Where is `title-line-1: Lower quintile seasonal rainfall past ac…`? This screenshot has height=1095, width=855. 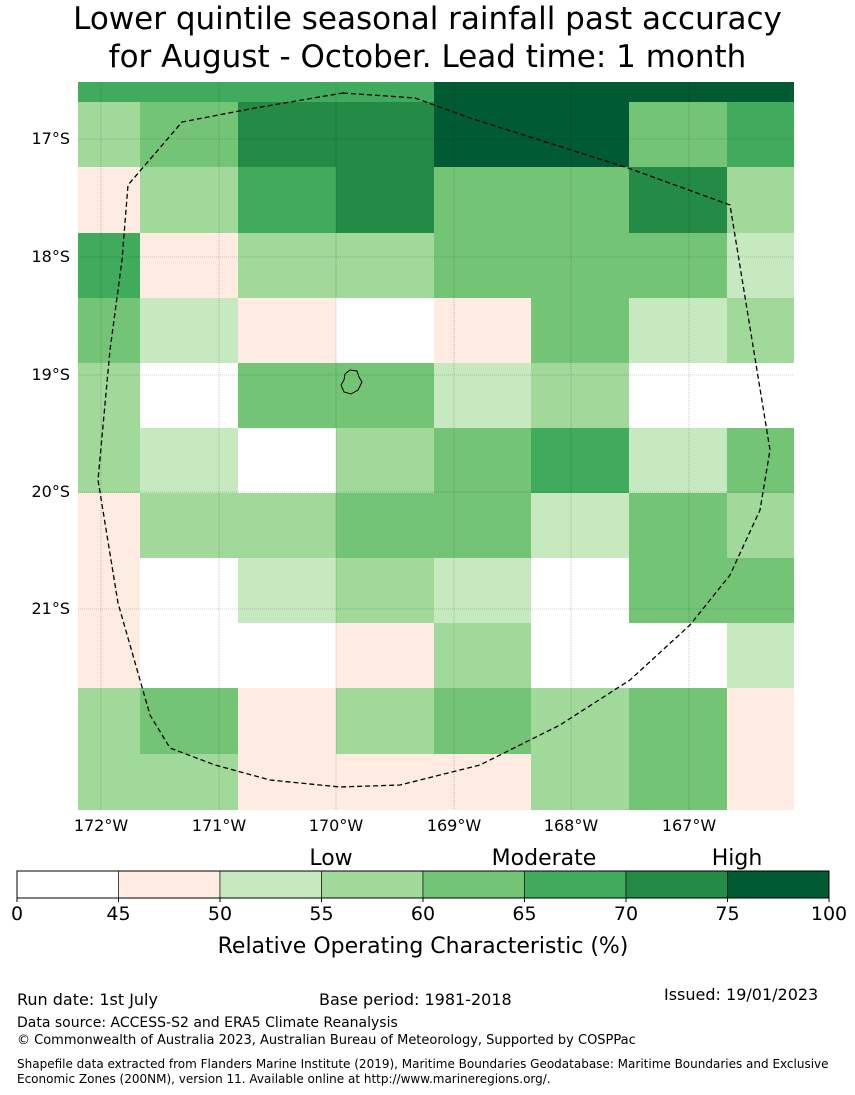
title-line-1: Lower quintile seasonal rainfall past ac… is located at coordinates (427, 19).